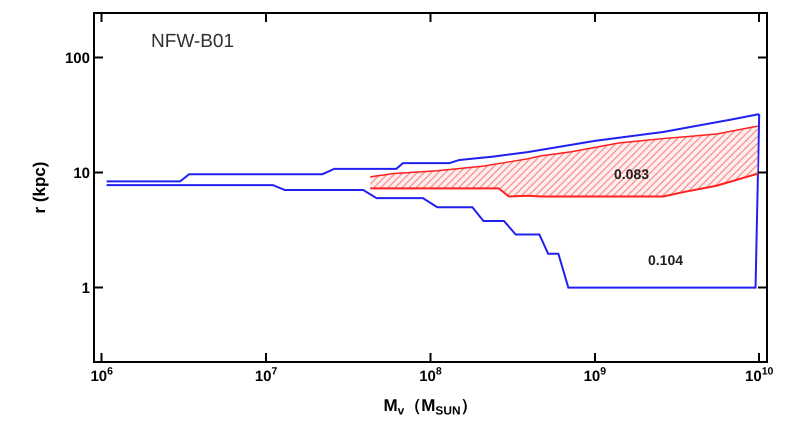 The width and height of the screenshot is (791, 431). Describe the element at coordinates (192, 41) in the screenshot. I see `annotation: NFW-B01` at that location.